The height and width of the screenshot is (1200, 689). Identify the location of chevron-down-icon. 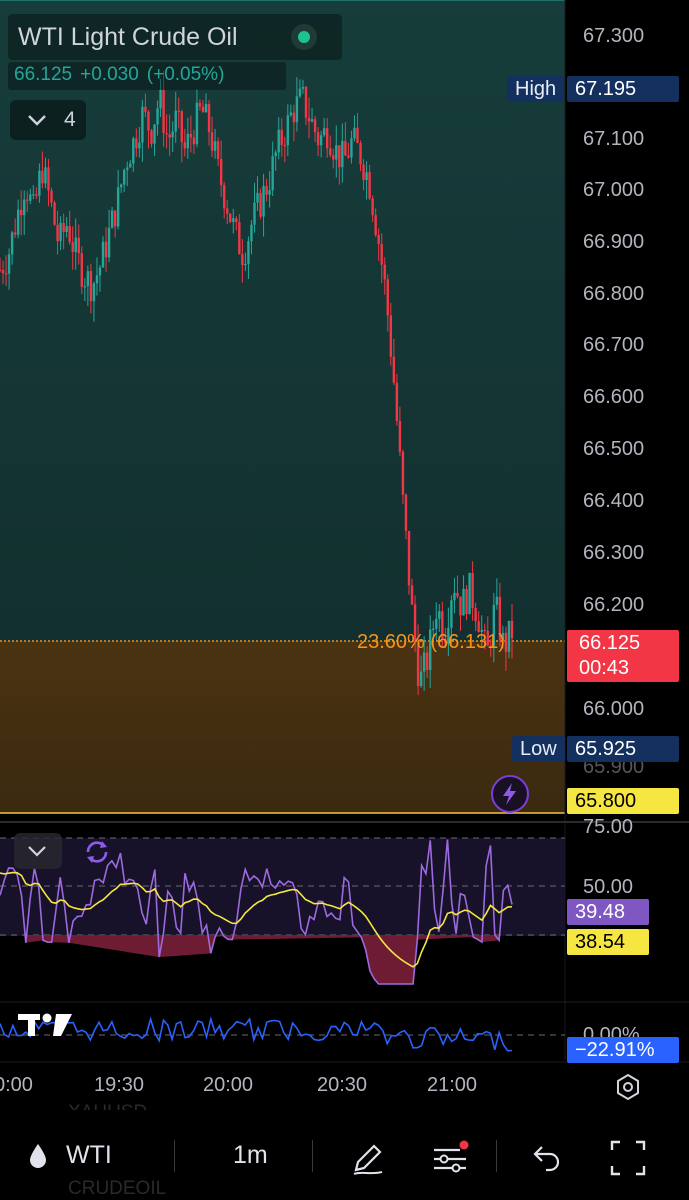
(37, 851).